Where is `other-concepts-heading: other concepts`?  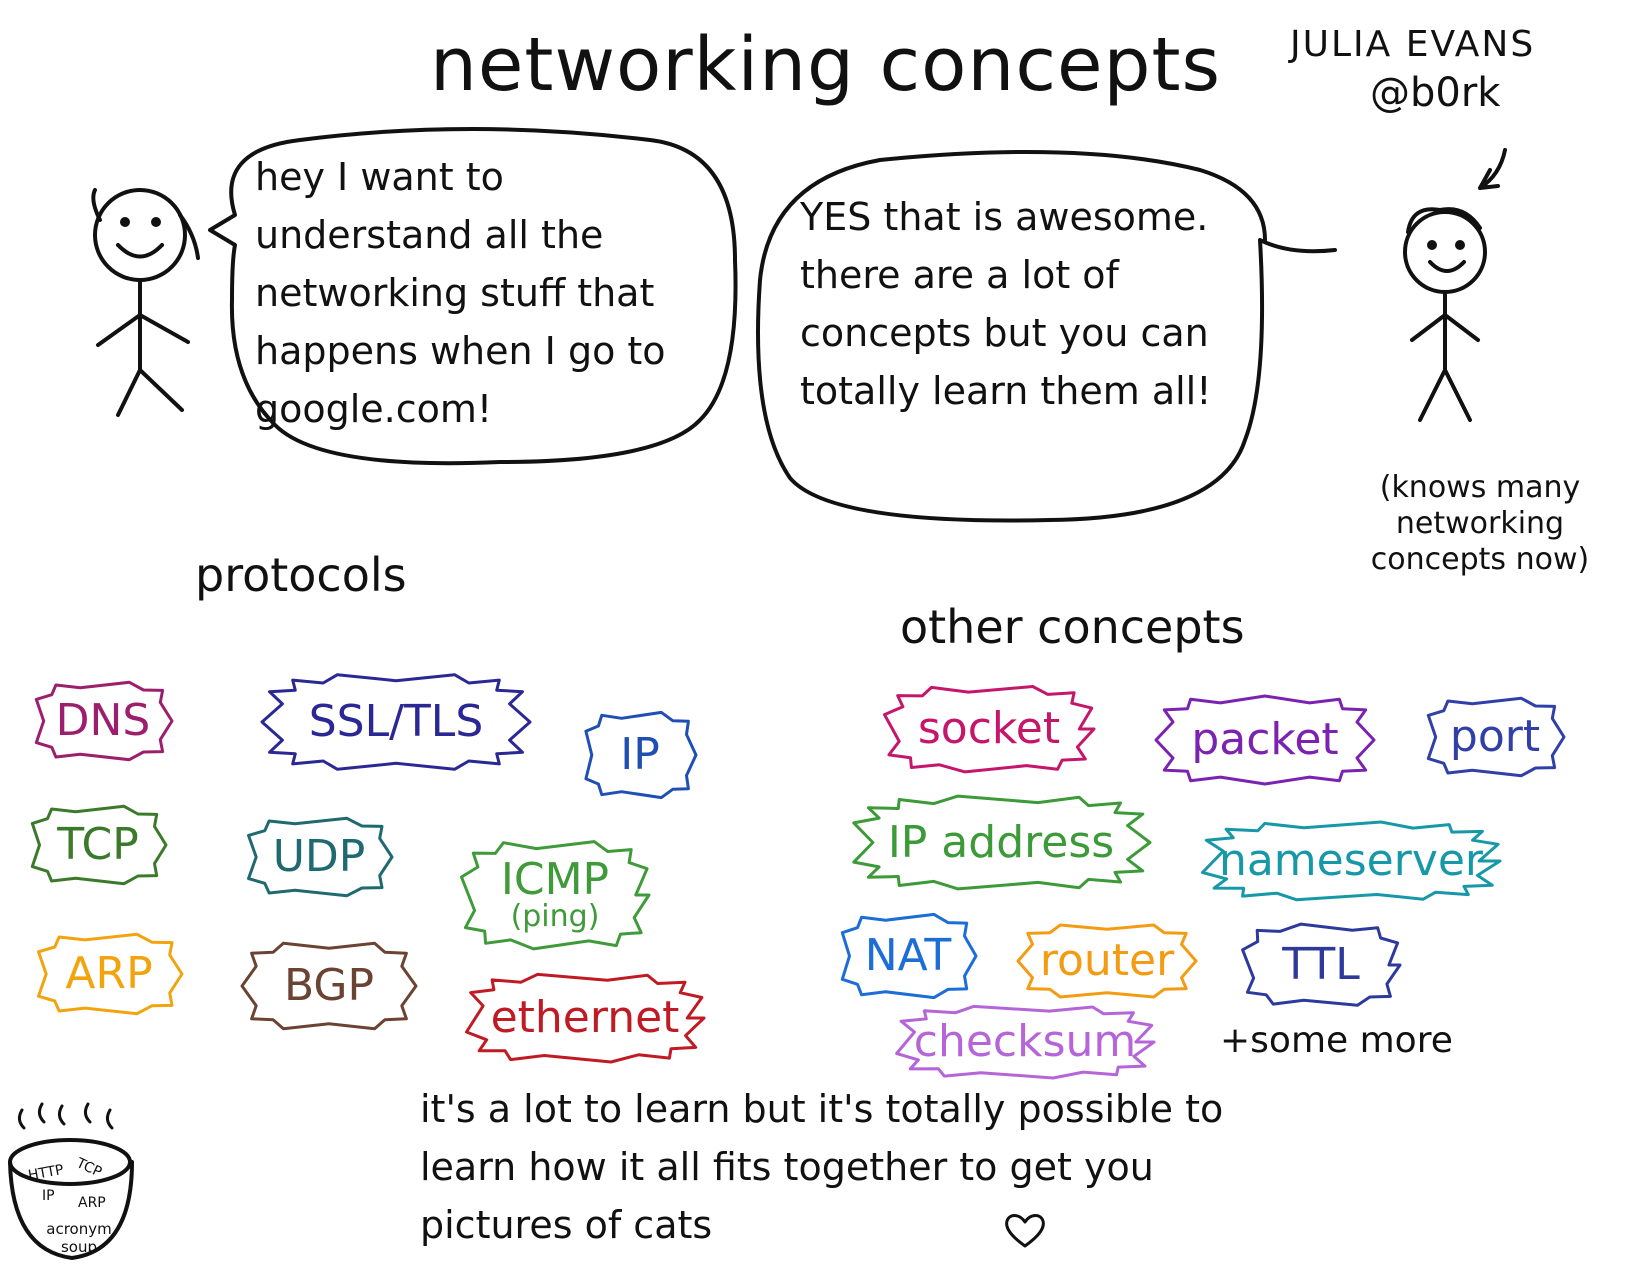
other-concepts-heading: other concepts is located at coordinates (1072, 627).